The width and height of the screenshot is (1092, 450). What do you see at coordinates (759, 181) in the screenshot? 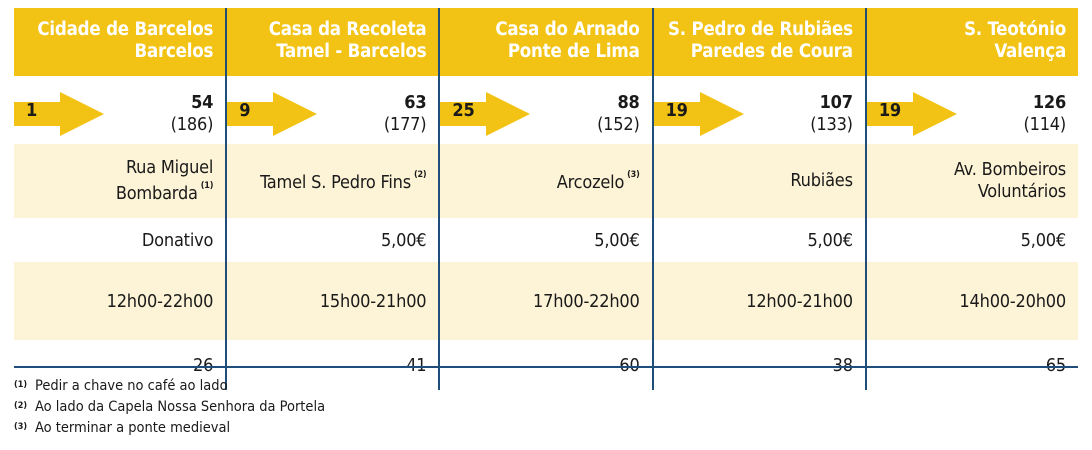
I see `address-cell: Rubiães` at bounding box center [759, 181].